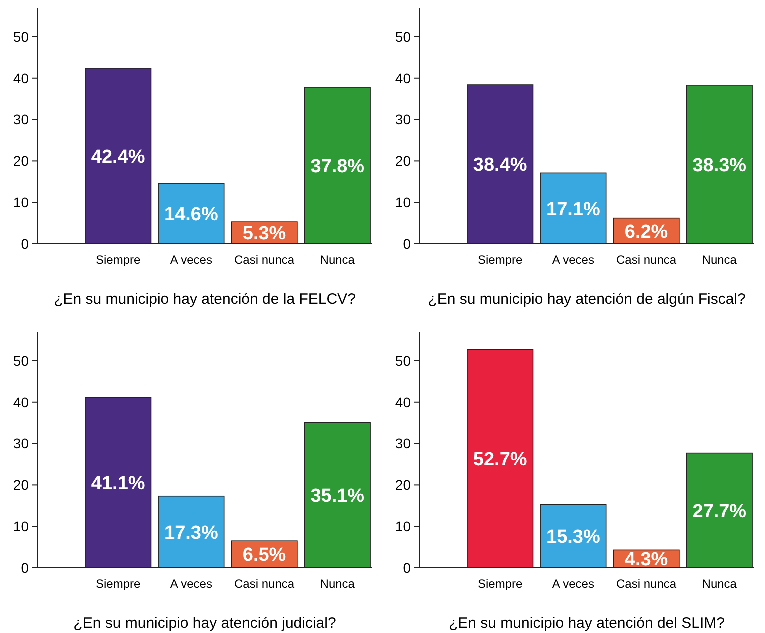  Describe the element at coordinates (337, 167) in the screenshot. I see `data-label: 37.8%` at that location.